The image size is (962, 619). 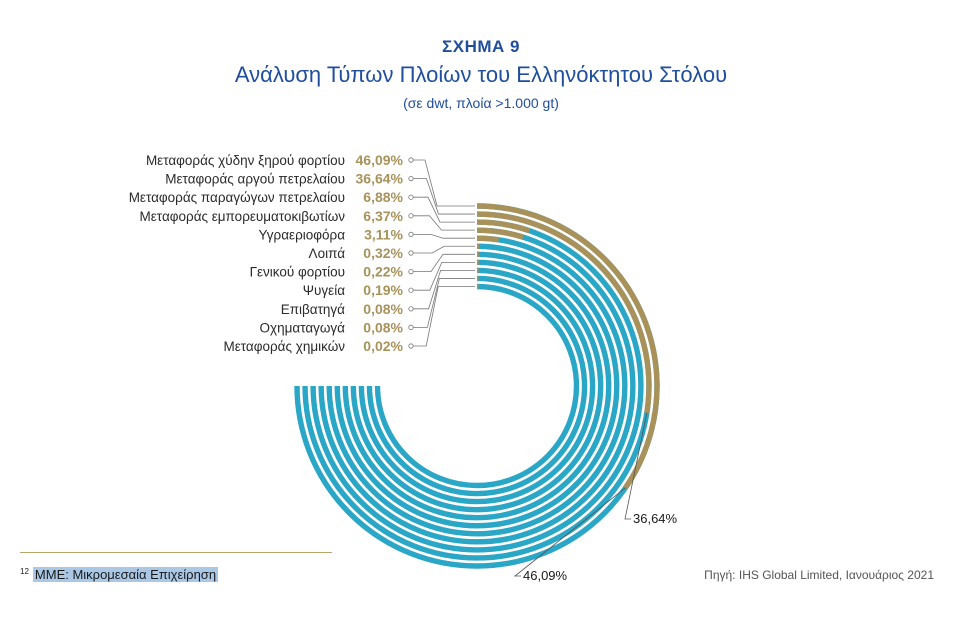 What do you see at coordinates (380, 179) in the screenshot?
I see `value-label: 36,64%` at bounding box center [380, 179].